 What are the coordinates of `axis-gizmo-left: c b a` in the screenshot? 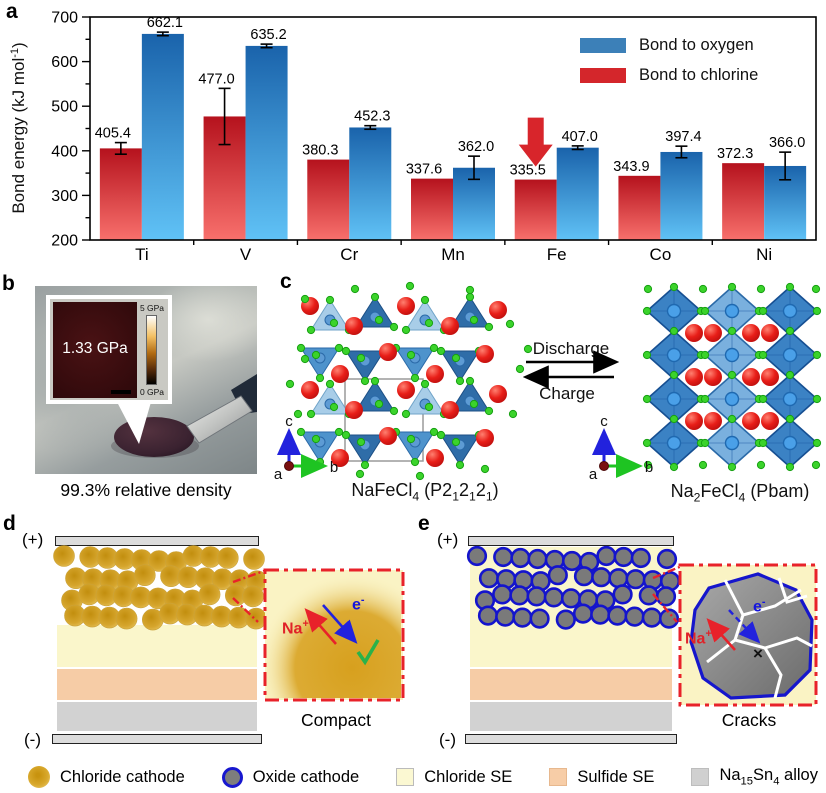 It's located at (306, 448).